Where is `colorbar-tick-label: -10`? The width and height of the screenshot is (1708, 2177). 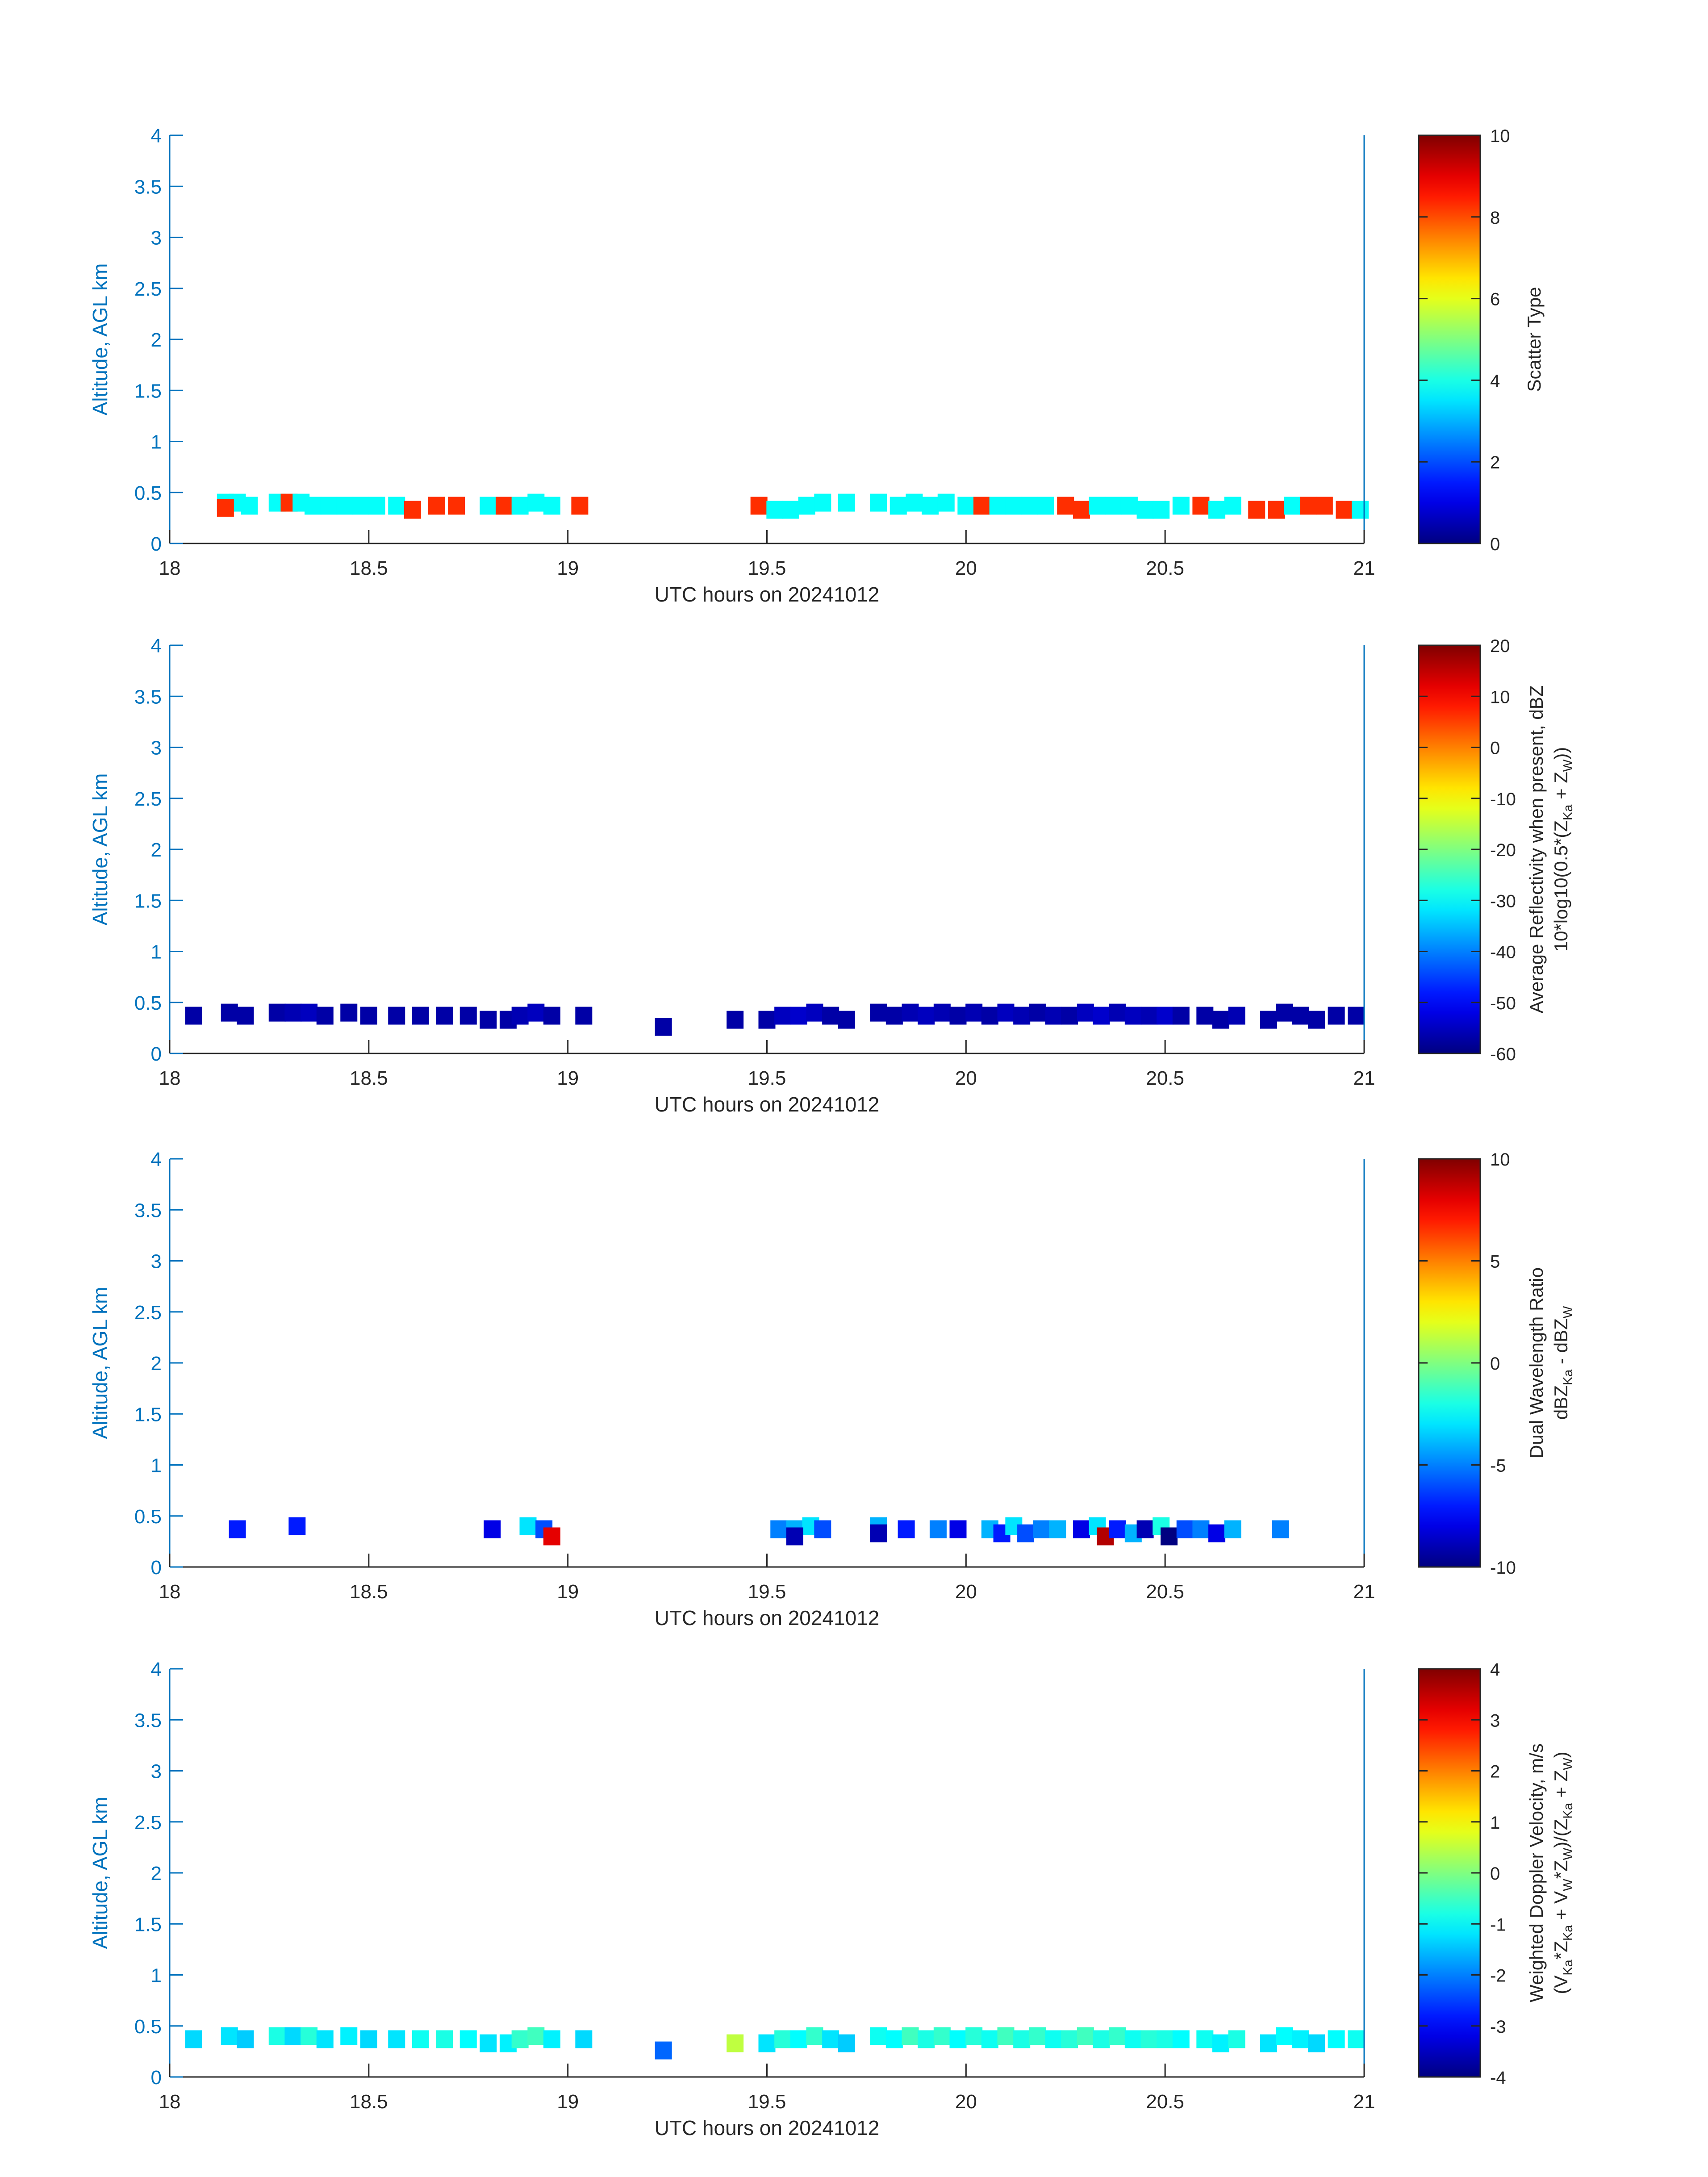 colorbar-tick-label: -10 is located at coordinates (1503, 799).